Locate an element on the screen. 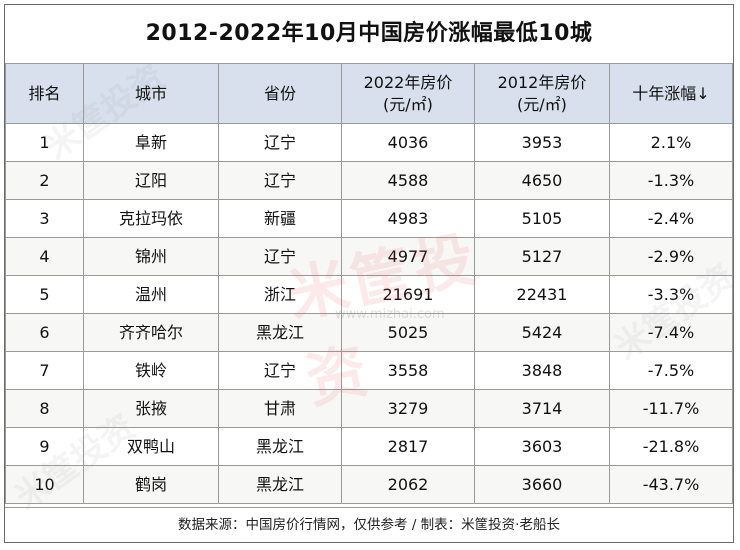 The width and height of the screenshot is (740, 550). cell-price-2012: 5424 is located at coordinates (542, 332).